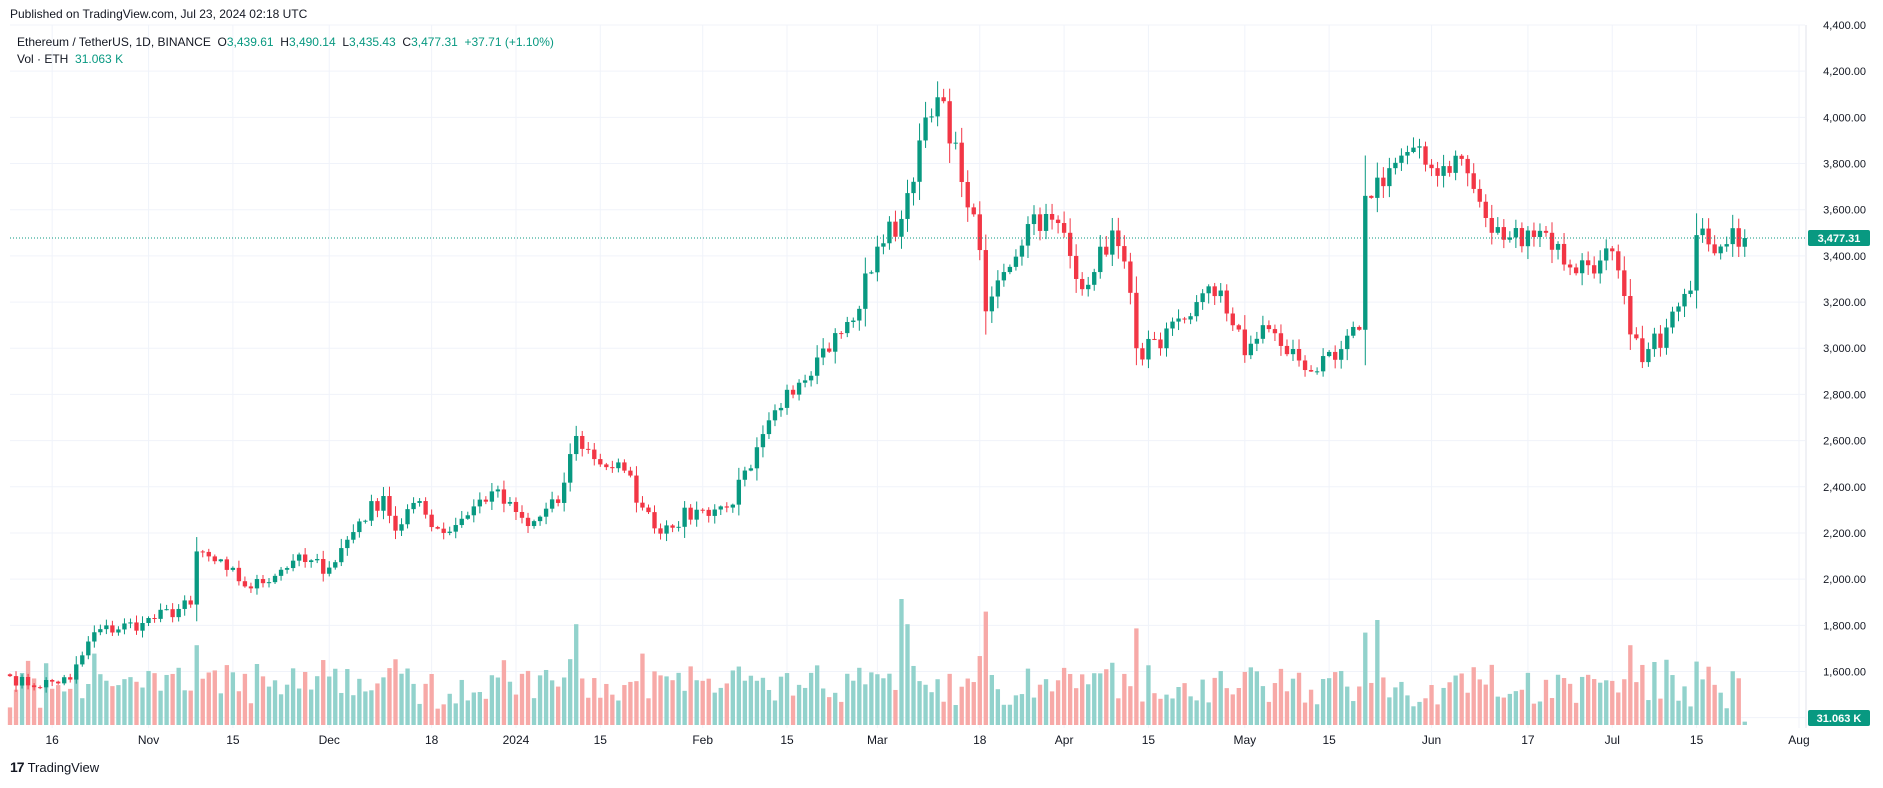  What do you see at coordinates (1244, 740) in the screenshot?
I see `time-tick-label: May` at bounding box center [1244, 740].